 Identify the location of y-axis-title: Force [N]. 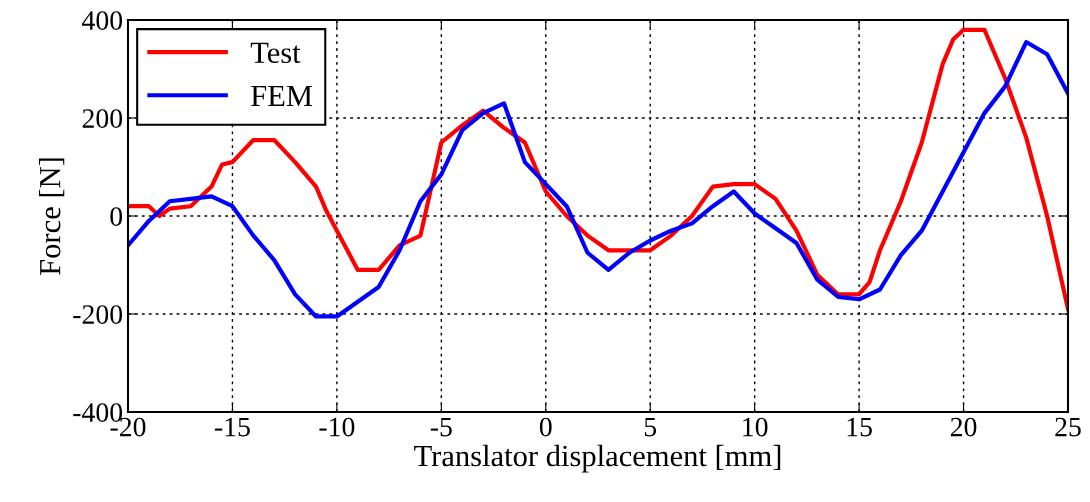
(51, 216).